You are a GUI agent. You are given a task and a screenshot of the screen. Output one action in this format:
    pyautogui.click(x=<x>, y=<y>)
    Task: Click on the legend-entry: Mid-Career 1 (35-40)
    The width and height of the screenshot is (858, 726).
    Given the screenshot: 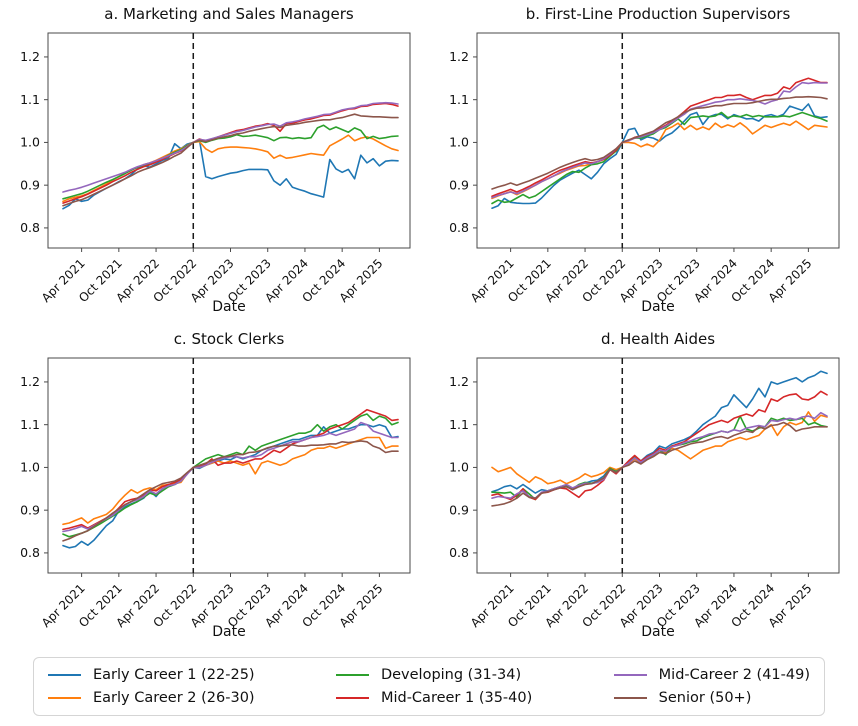 What is the action you would take?
    pyautogui.click(x=434, y=698)
    